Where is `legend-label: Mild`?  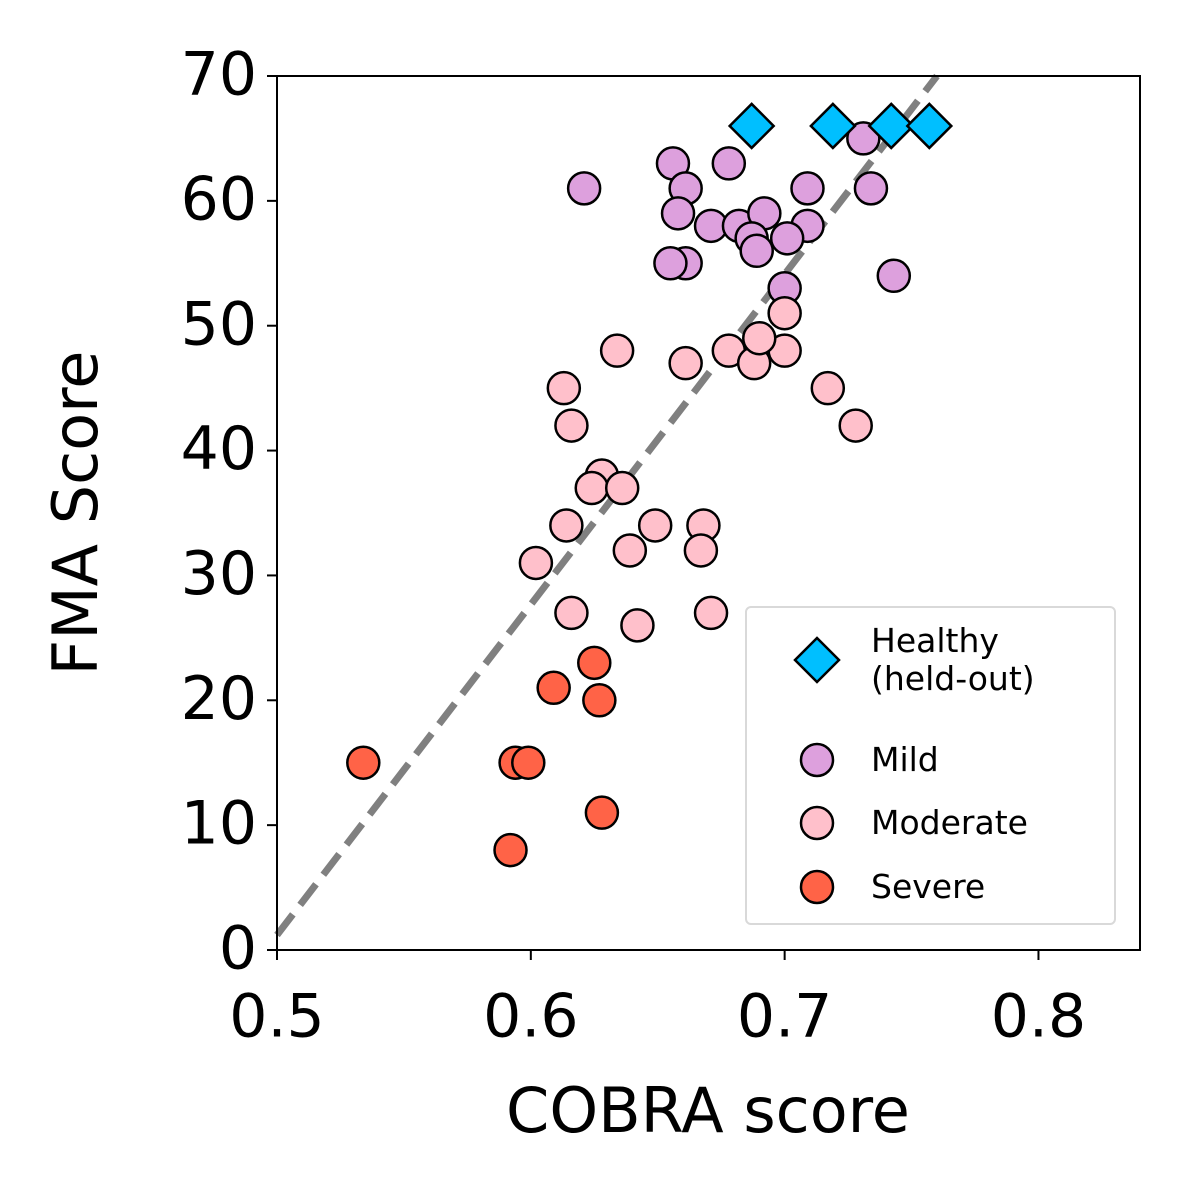 legend-label: Mild is located at coordinates (905, 759).